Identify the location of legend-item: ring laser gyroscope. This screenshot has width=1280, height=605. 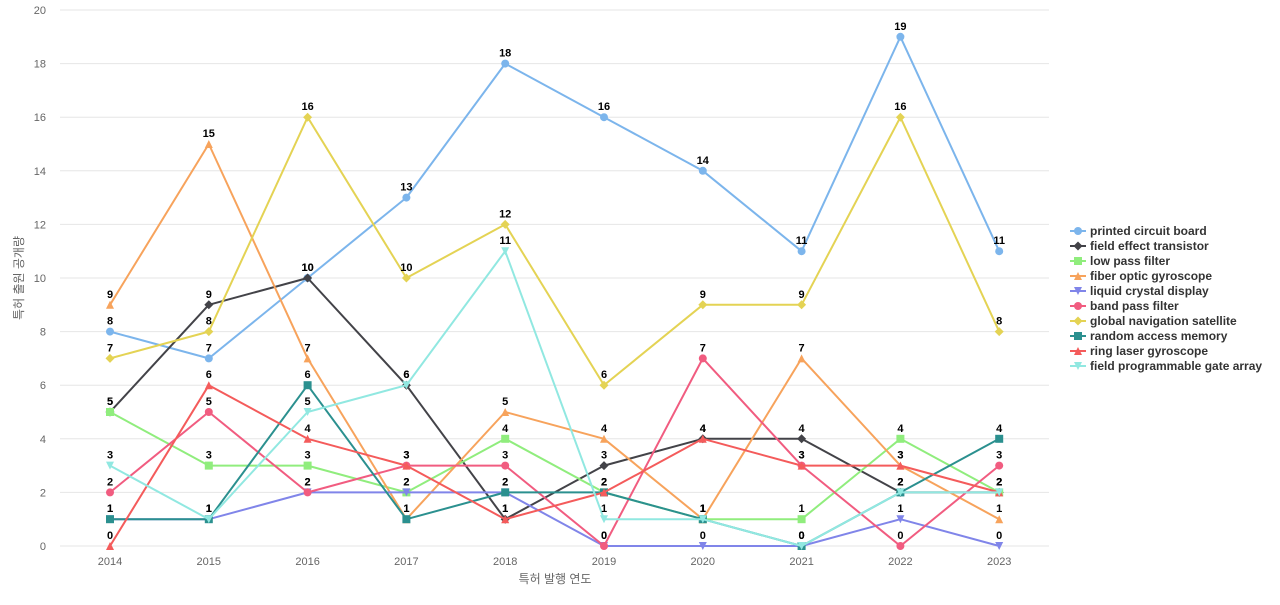
(1139, 351).